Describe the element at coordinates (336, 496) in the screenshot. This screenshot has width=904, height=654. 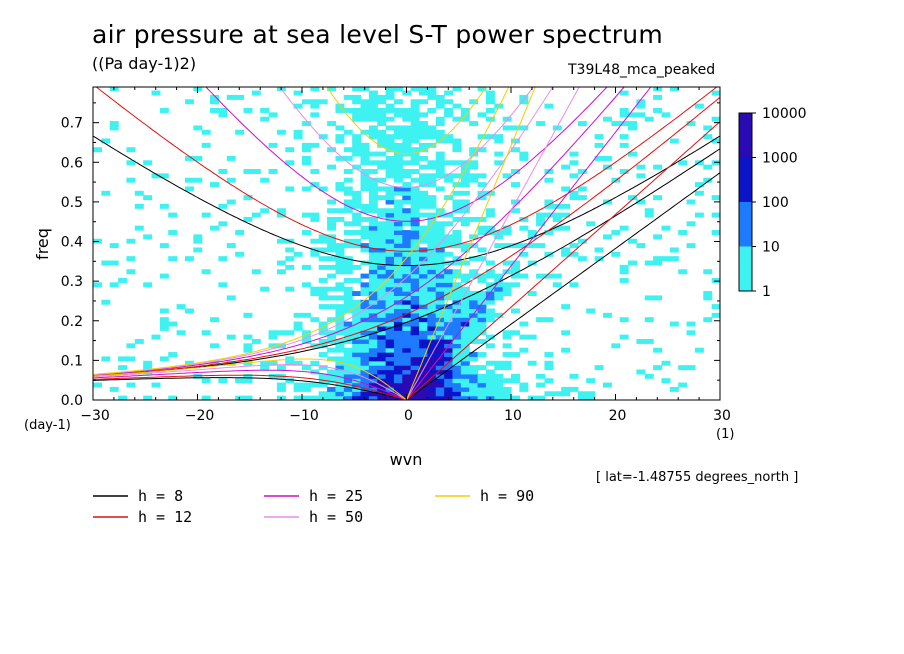
I see `legend-label: h = 25` at that location.